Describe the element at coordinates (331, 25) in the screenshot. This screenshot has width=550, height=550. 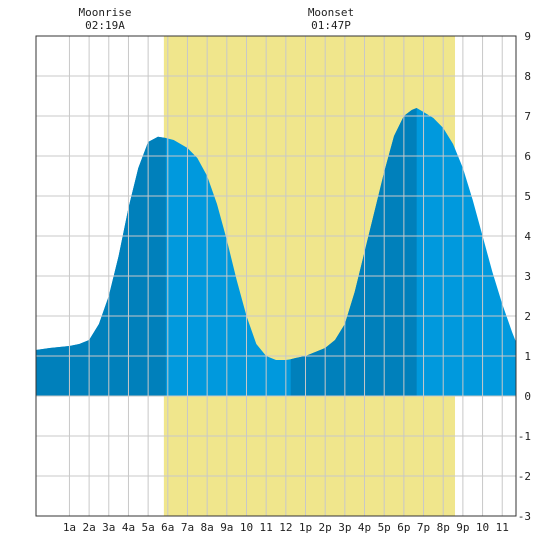
I see `moonset-time: 01:47P` at that location.